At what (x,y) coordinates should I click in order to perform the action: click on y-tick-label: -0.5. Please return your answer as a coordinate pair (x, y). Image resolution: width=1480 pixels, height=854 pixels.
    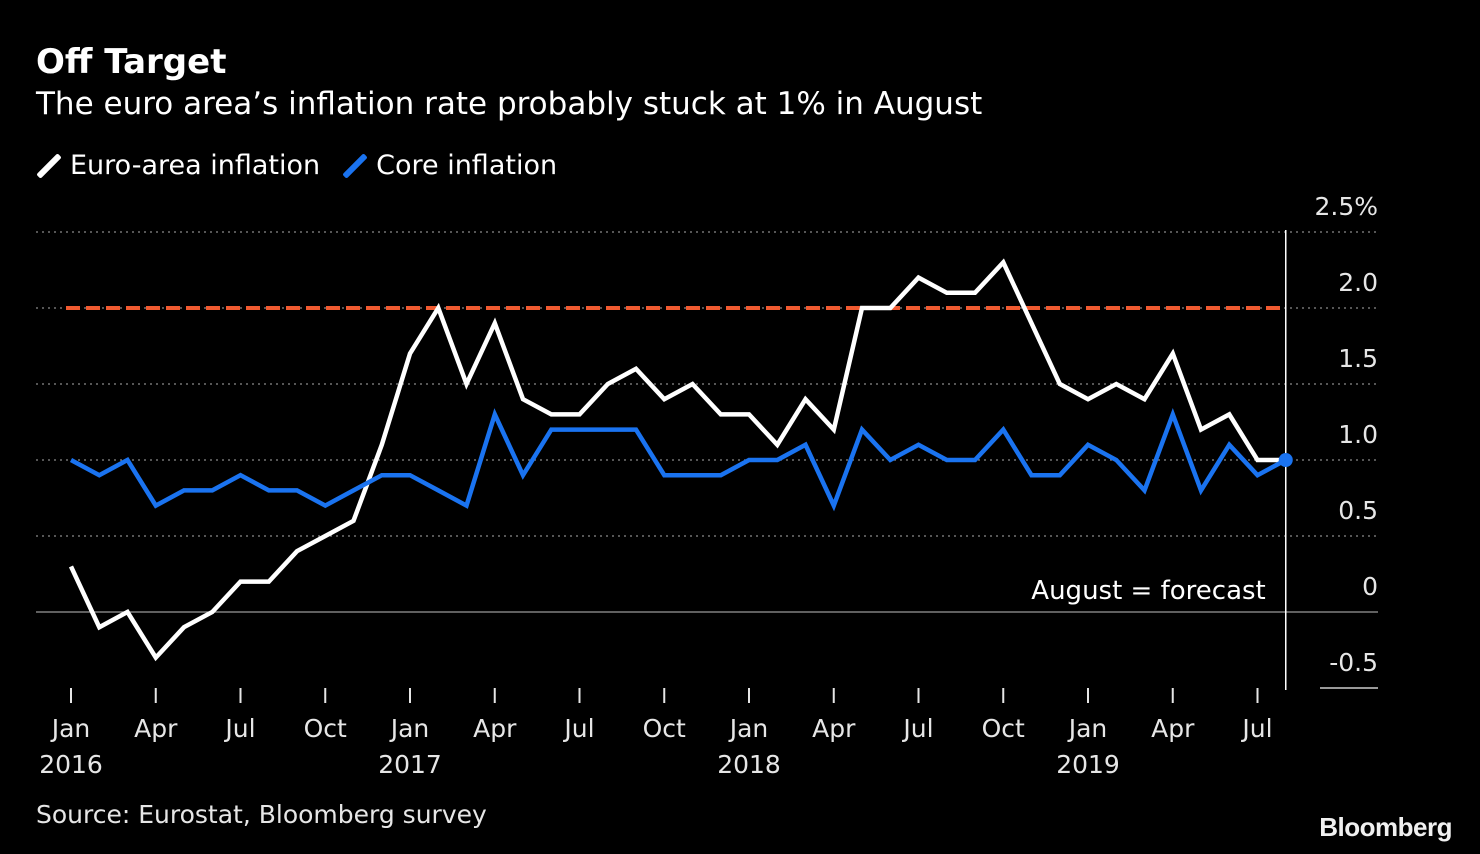
    Looking at the image, I should click on (1353, 662).